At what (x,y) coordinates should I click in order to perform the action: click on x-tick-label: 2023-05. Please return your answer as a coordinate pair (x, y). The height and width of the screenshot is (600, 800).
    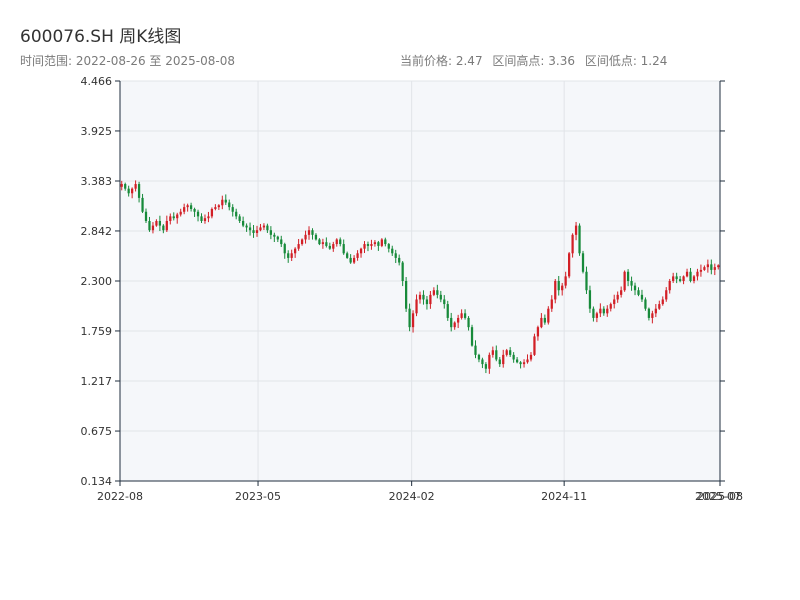
    Looking at the image, I should click on (258, 496).